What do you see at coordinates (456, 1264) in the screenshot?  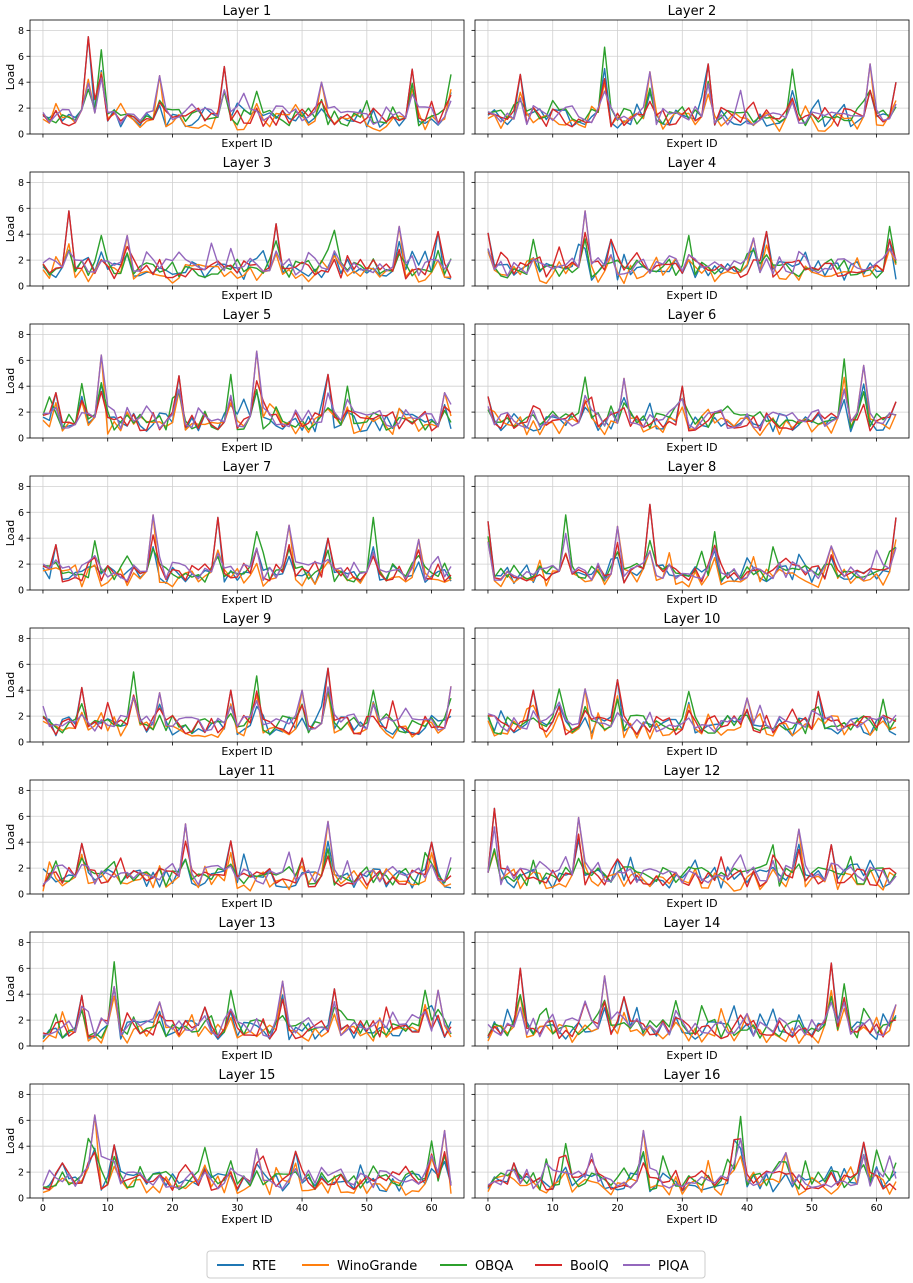 I see `legend: RTE WinoGrande OBQA BoolQ PIQA` at bounding box center [456, 1264].